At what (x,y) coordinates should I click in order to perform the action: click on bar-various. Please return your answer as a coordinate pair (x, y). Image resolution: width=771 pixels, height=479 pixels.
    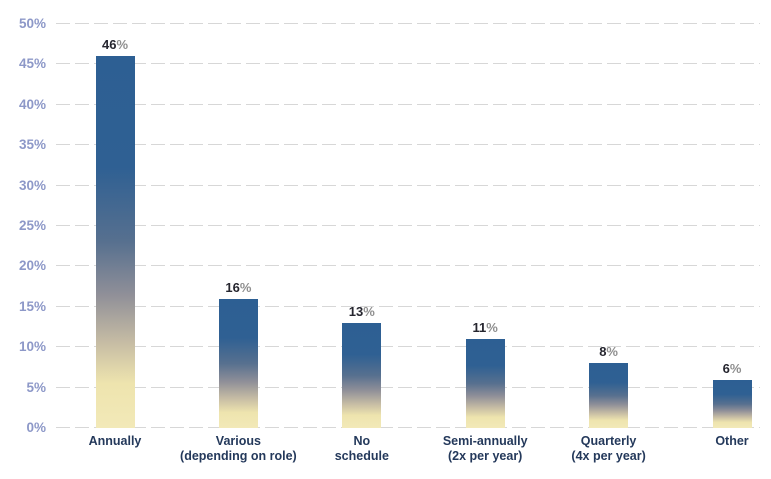
    Looking at the image, I should click on (238, 363).